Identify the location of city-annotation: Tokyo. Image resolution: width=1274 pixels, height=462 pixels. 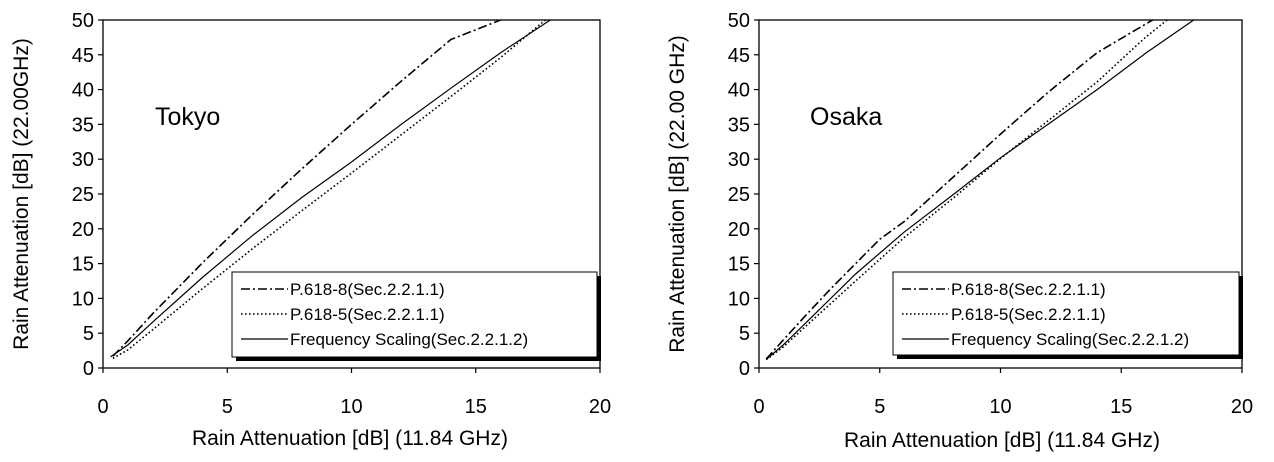
(187, 117).